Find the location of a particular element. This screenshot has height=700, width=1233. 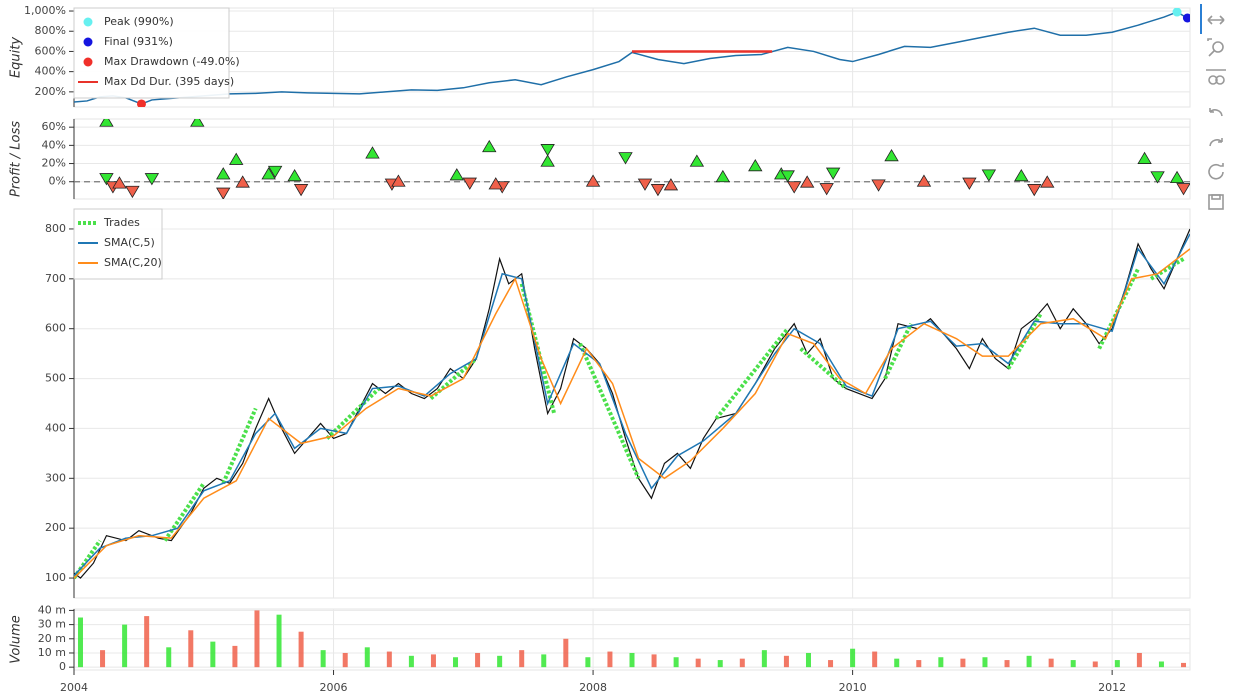

y-tick-label: 1,000% is located at coordinates (45, 10).